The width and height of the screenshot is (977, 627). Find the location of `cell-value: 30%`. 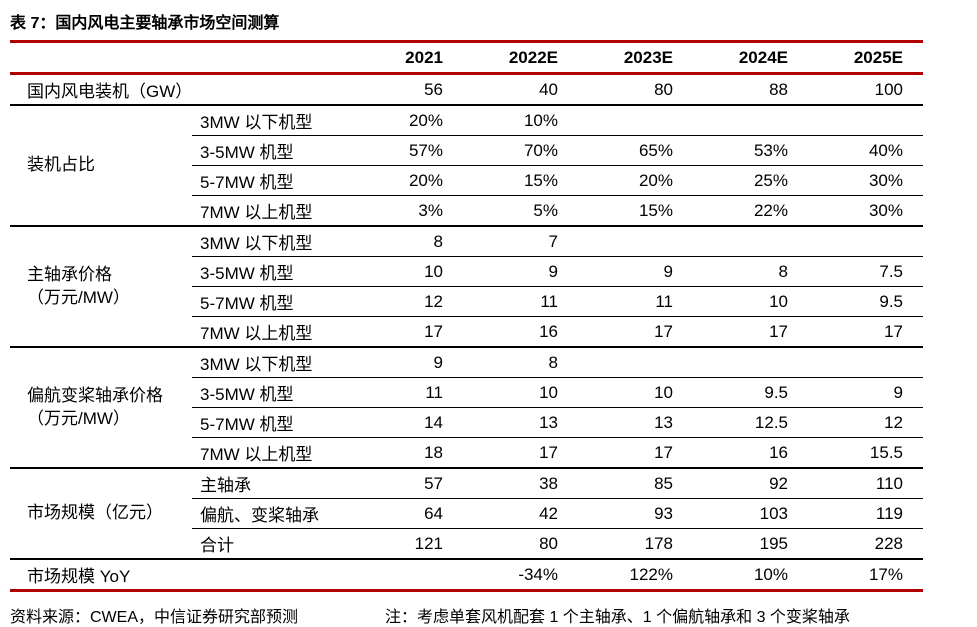

cell-value: 30% is located at coordinates (865, 211).